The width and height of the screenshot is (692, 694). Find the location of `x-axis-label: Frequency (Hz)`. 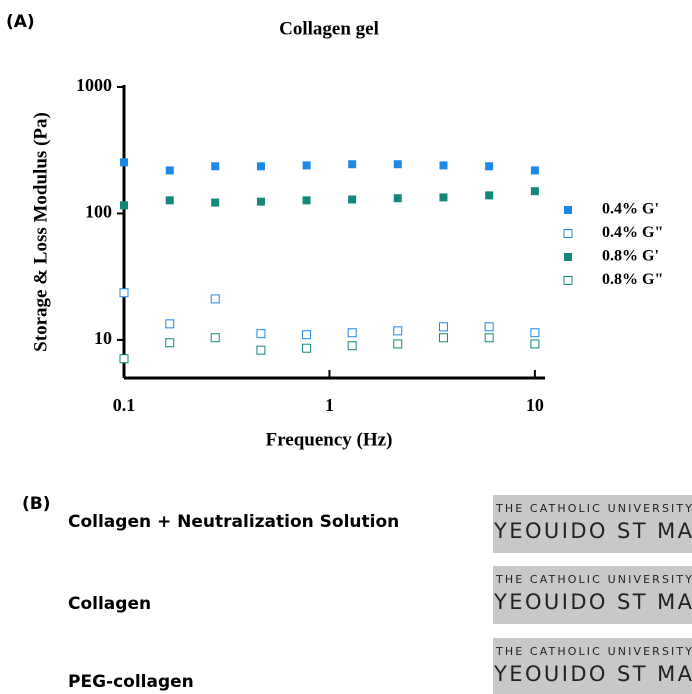

x-axis-label: Frequency (Hz) is located at coordinates (329, 439).